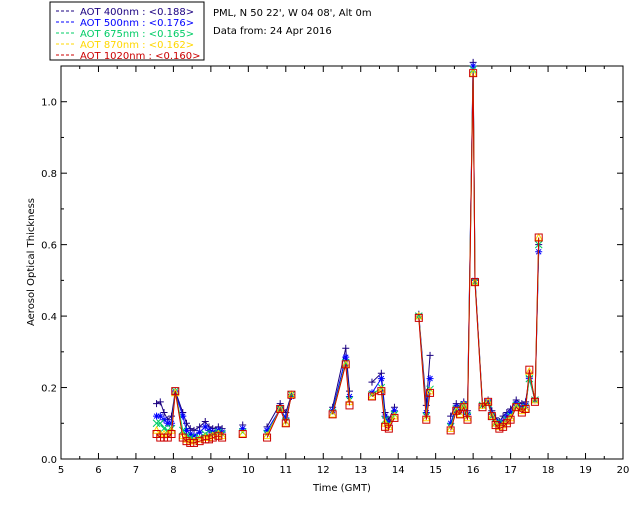  I want to click on y-axis-title: Aerosol Optical Thickness, so click(31, 262).